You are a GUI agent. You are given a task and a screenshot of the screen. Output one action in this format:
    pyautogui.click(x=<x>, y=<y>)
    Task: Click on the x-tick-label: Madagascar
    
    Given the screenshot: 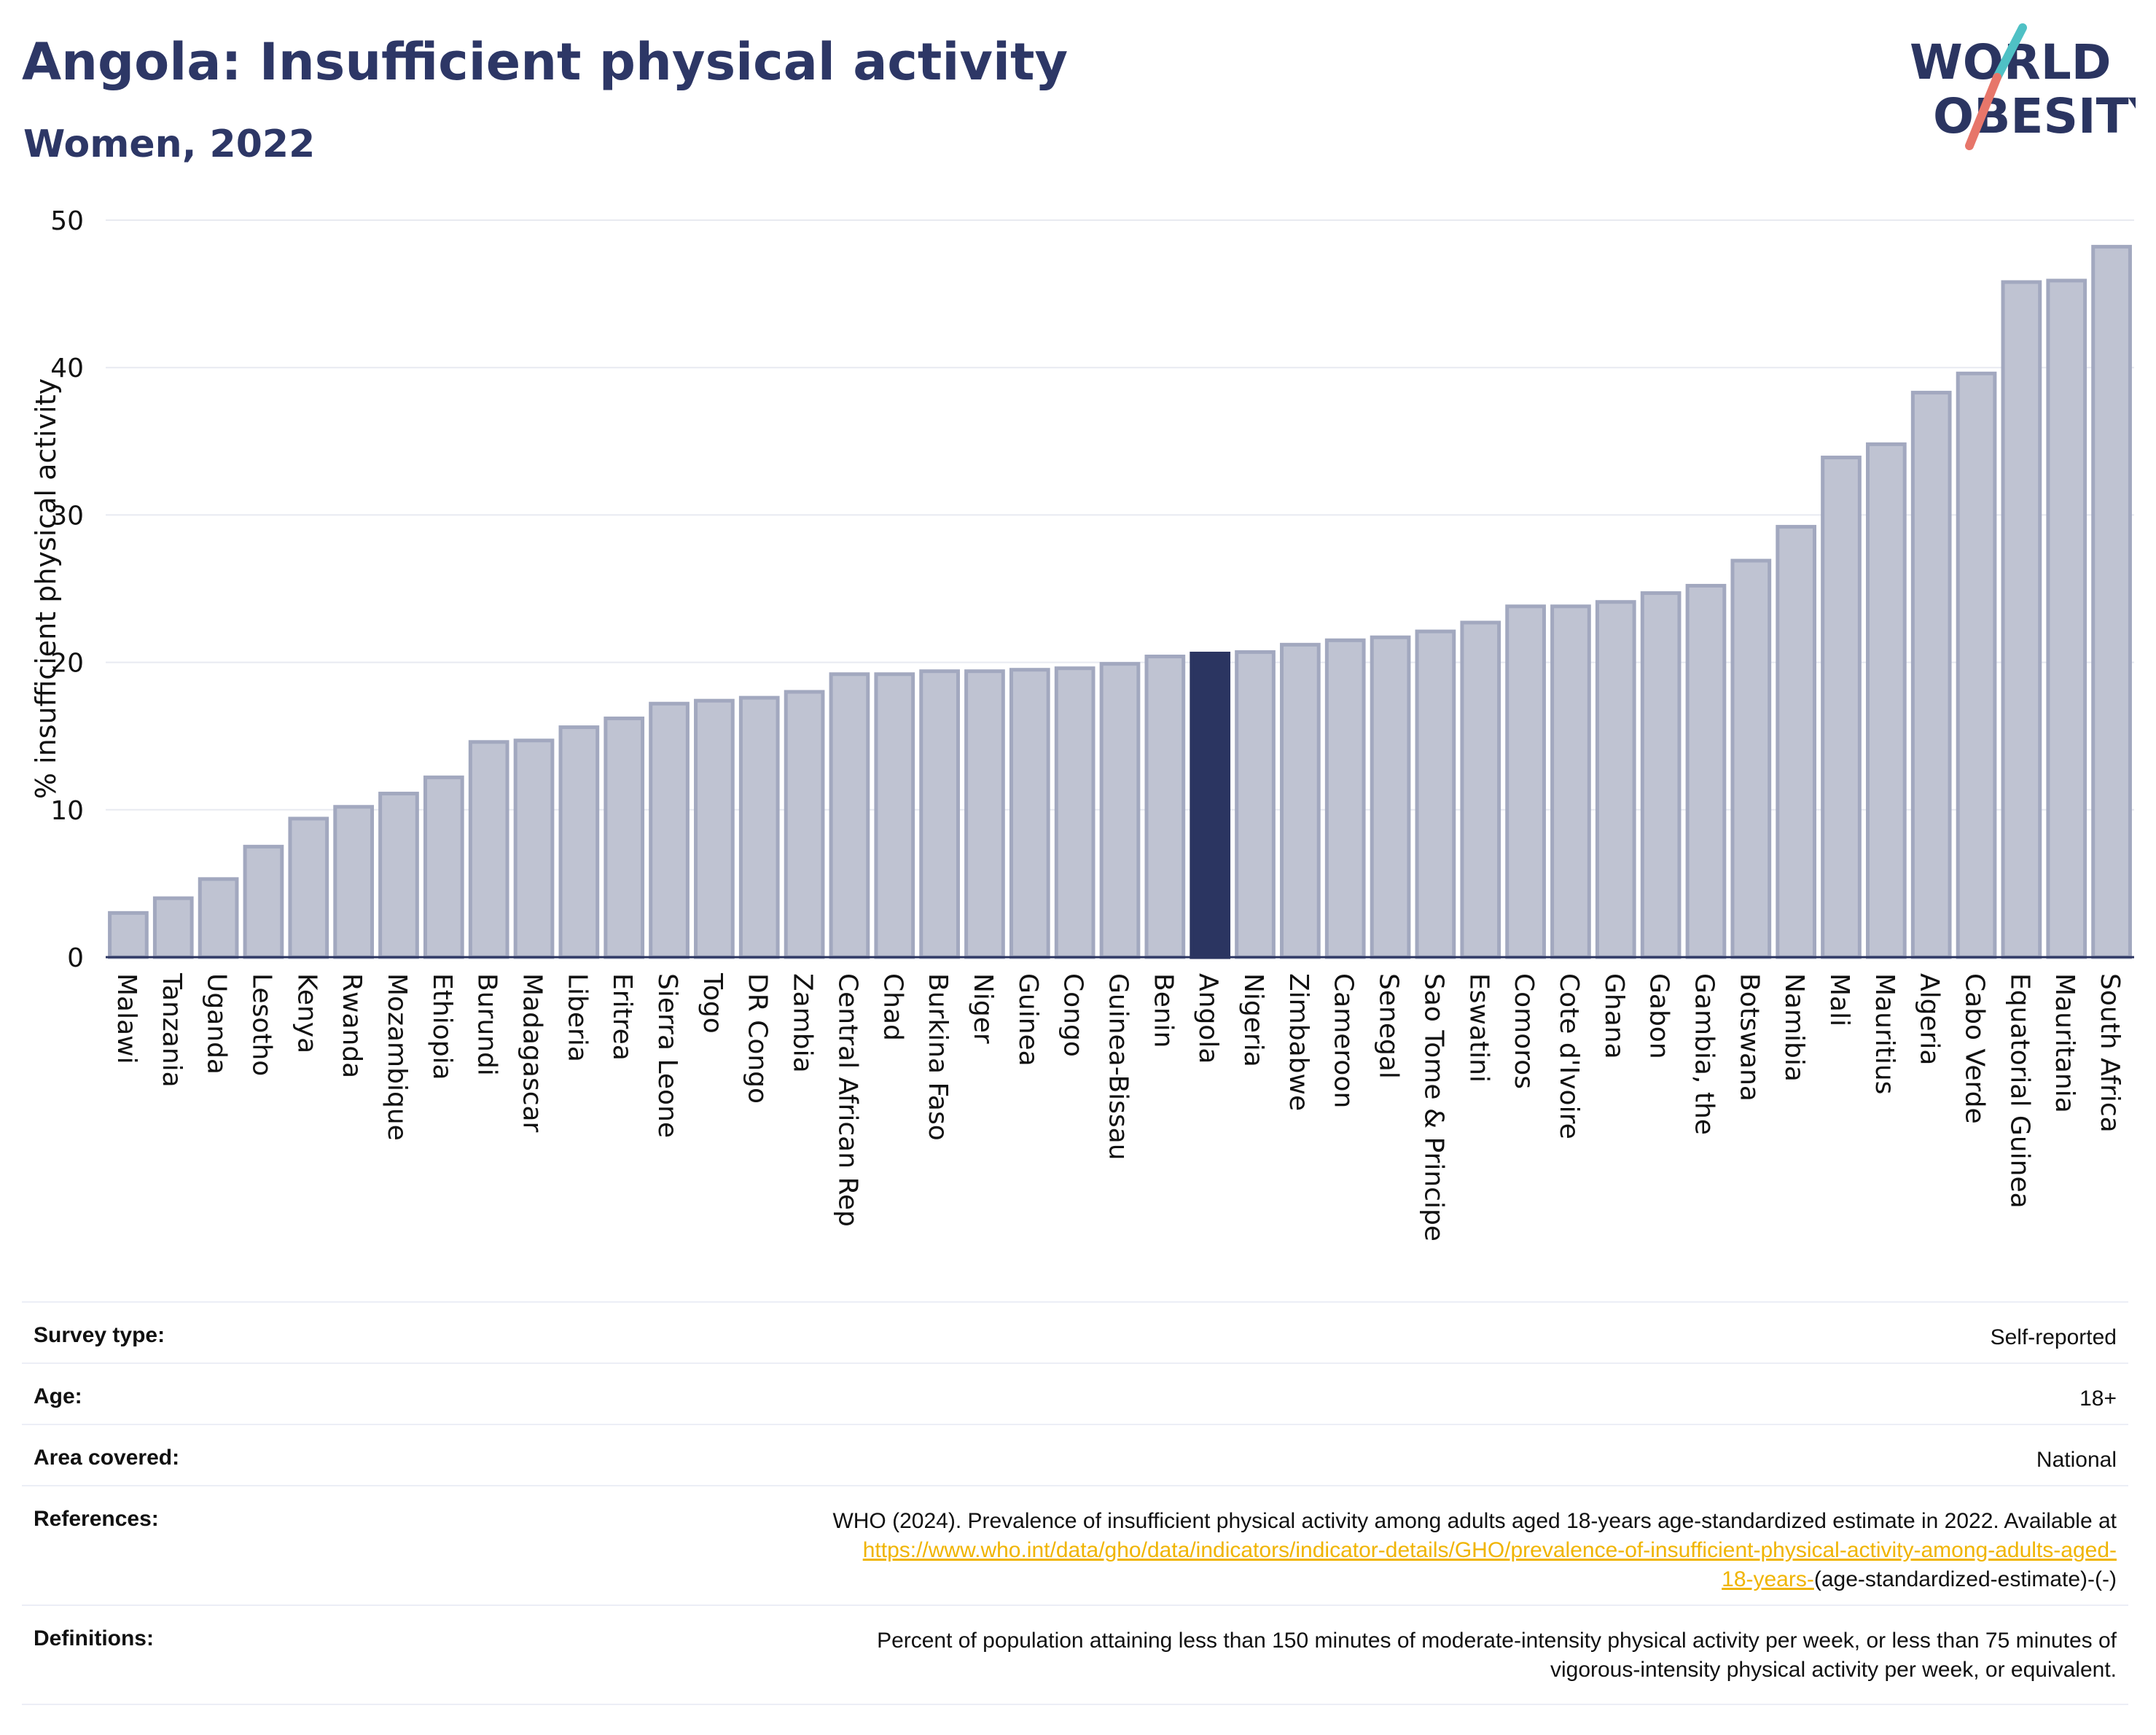 What is the action you would take?
    pyautogui.click(x=532, y=1053)
    